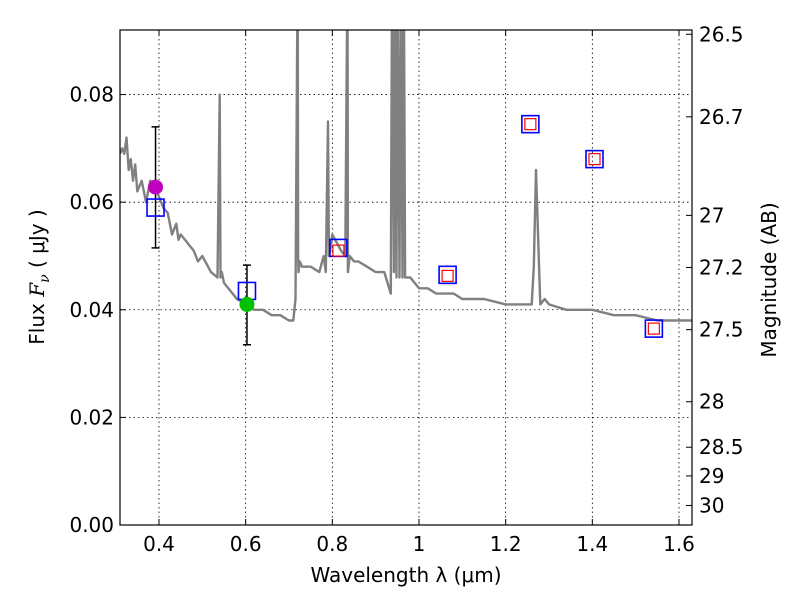  Describe the element at coordinates (91, 95) in the screenshot. I see `y-tick-label: 0.08` at that location.